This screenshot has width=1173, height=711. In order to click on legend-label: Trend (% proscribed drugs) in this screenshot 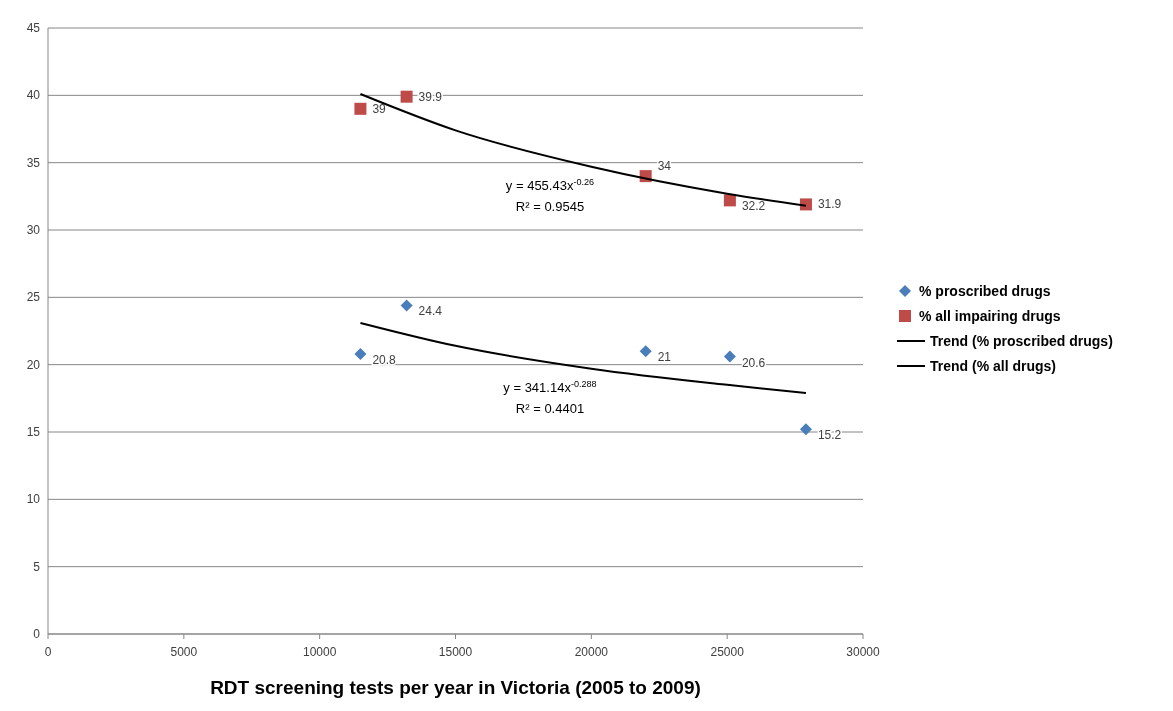, I will do `click(1021, 341)`.